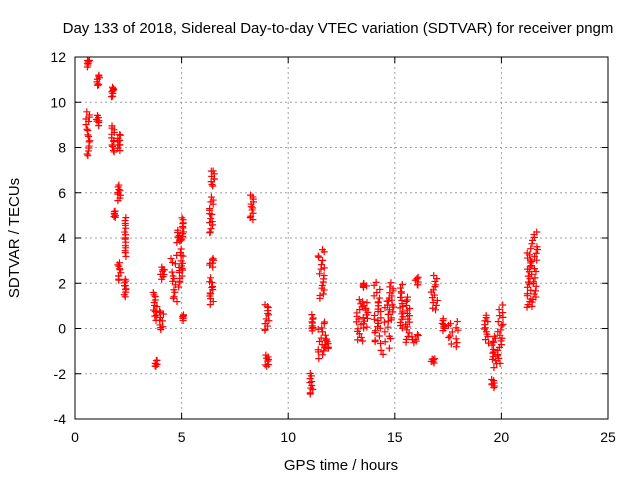 The image size is (640, 480). Describe the element at coordinates (62, 329) in the screenshot. I see `y-tick-label: 0` at that location.